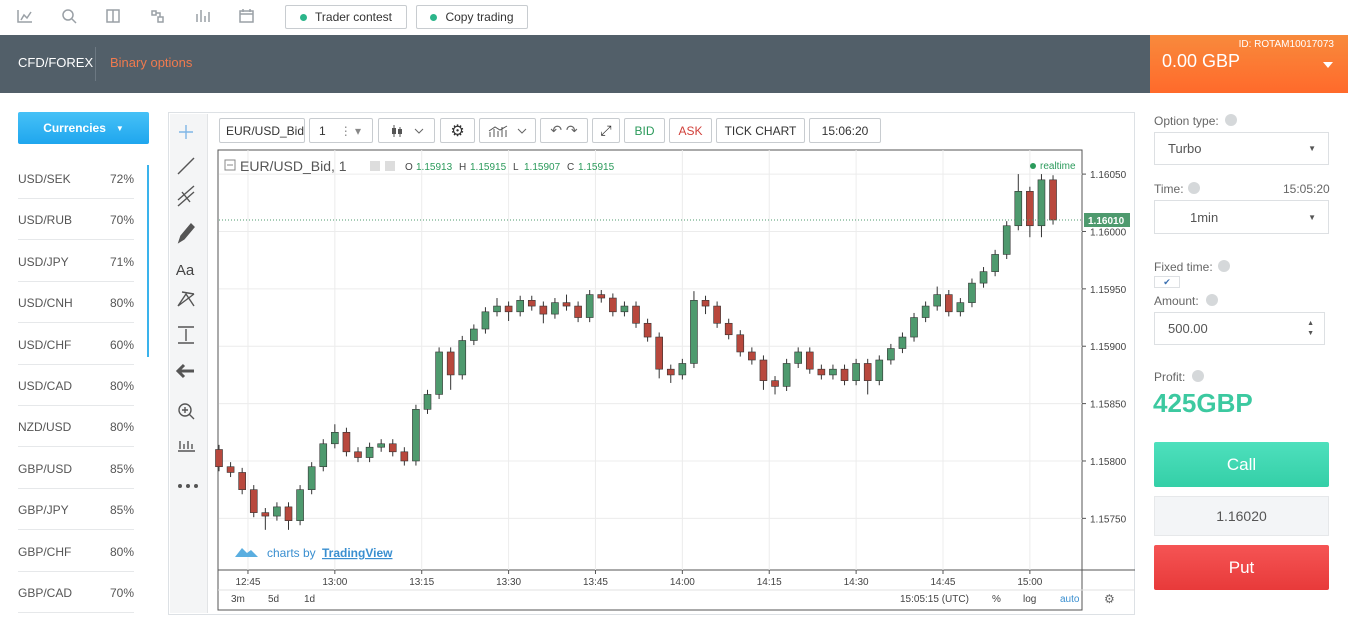 This screenshot has height=630, width=1348. What do you see at coordinates (1070, 599) in the screenshot?
I see `footer-option: auto` at bounding box center [1070, 599].